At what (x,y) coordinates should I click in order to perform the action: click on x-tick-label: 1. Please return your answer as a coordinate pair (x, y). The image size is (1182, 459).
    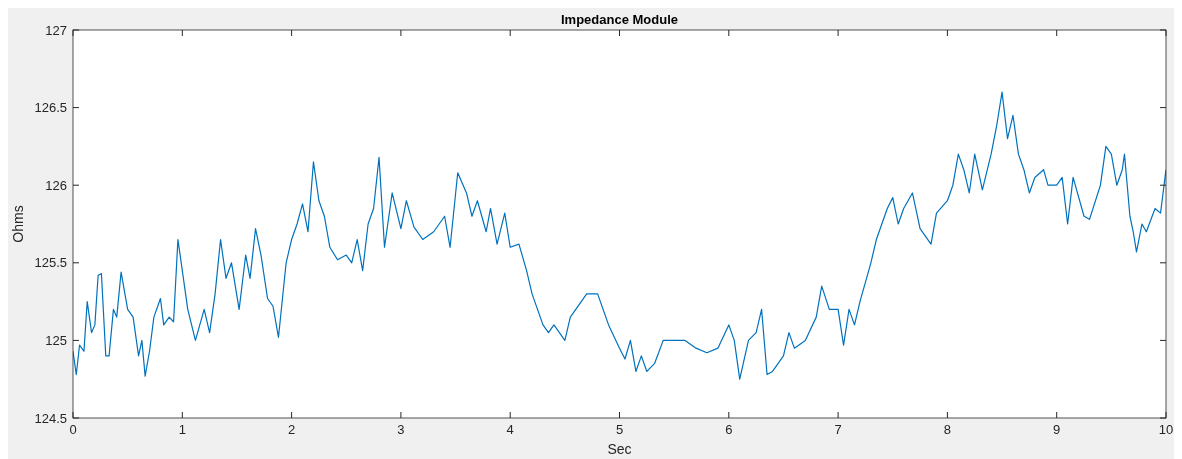
    Looking at the image, I should click on (182, 429).